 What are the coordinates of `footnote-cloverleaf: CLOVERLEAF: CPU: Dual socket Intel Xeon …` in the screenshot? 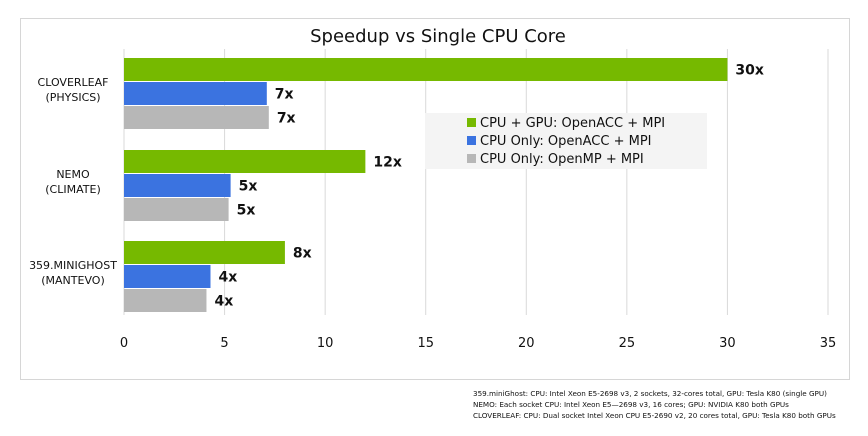 It's located at (654, 415).